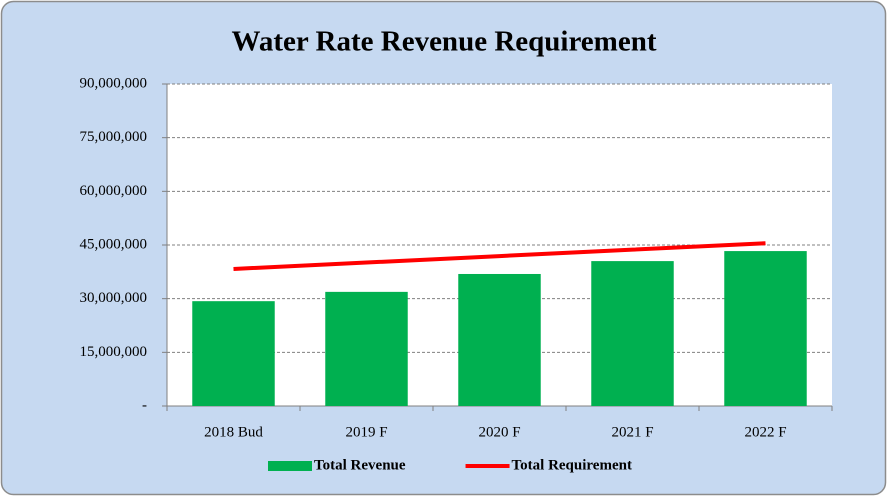 The image size is (888, 502). I want to click on x-tick-label: 2018 Bud, so click(233, 432).